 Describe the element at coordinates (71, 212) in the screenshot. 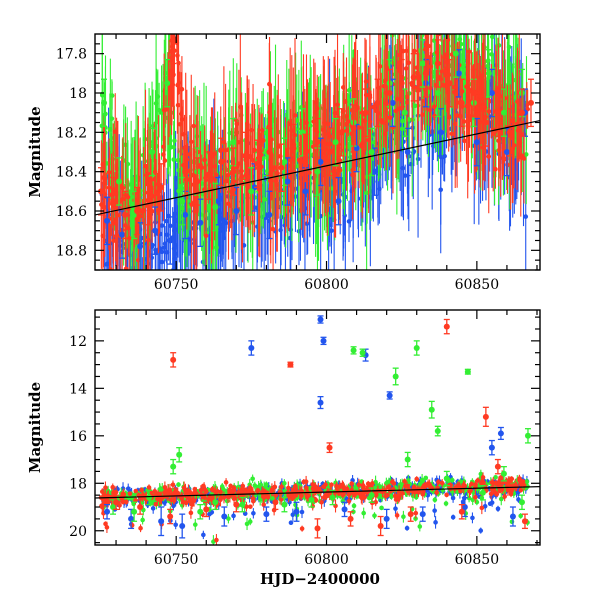

I see `y-tick-label: 18.6` at that location.